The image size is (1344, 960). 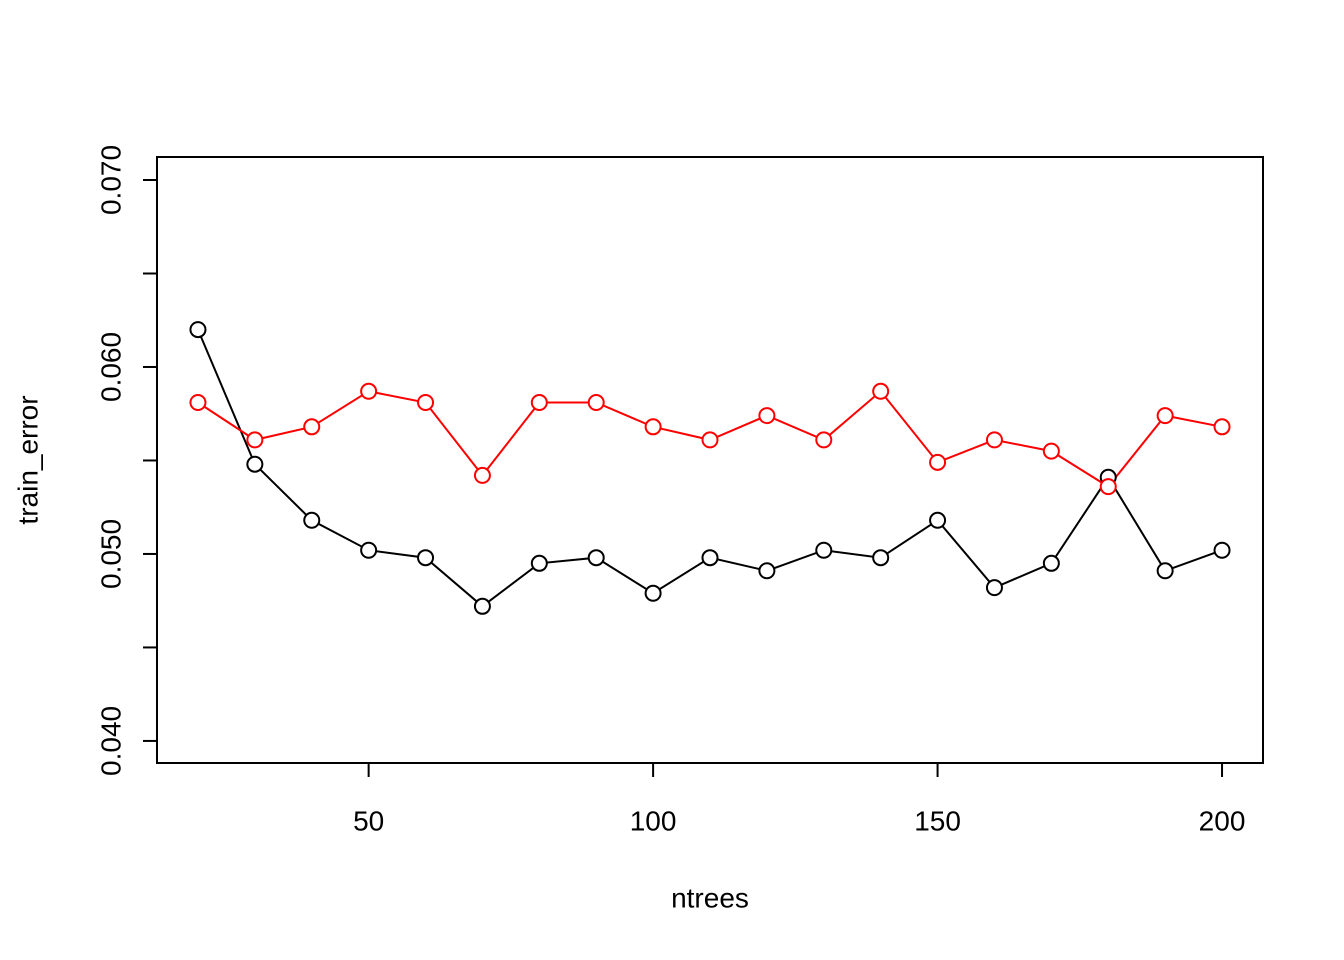 I want to click on x-tick-label: 150, so click(x=937, y=820).